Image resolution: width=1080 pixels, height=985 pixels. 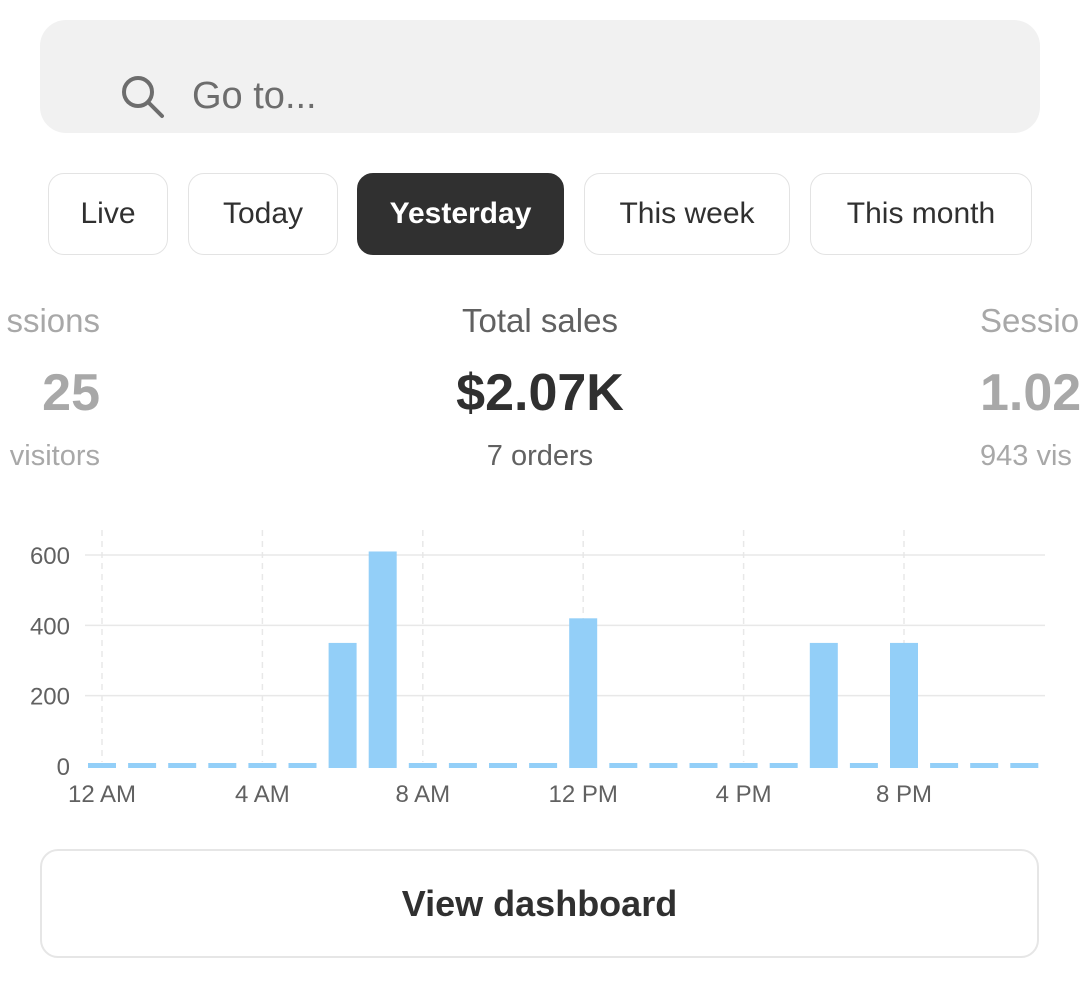 What do you see at coordinates (744, 794) in the screenshot?
I see `x-tick-label: 4 PM` at bounding box center [744, 794].